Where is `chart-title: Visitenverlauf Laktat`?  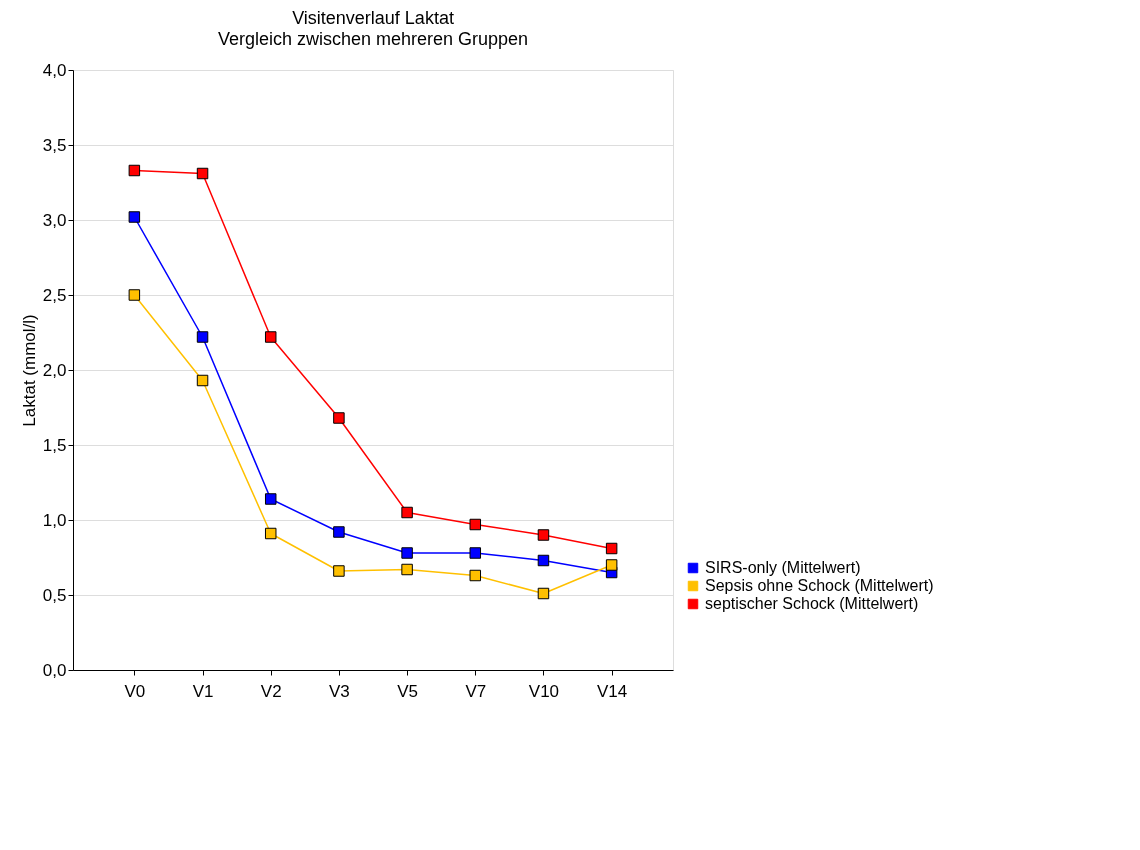 chart-title: Visitenverlauf Laktat is located at coordinates (373, 18).